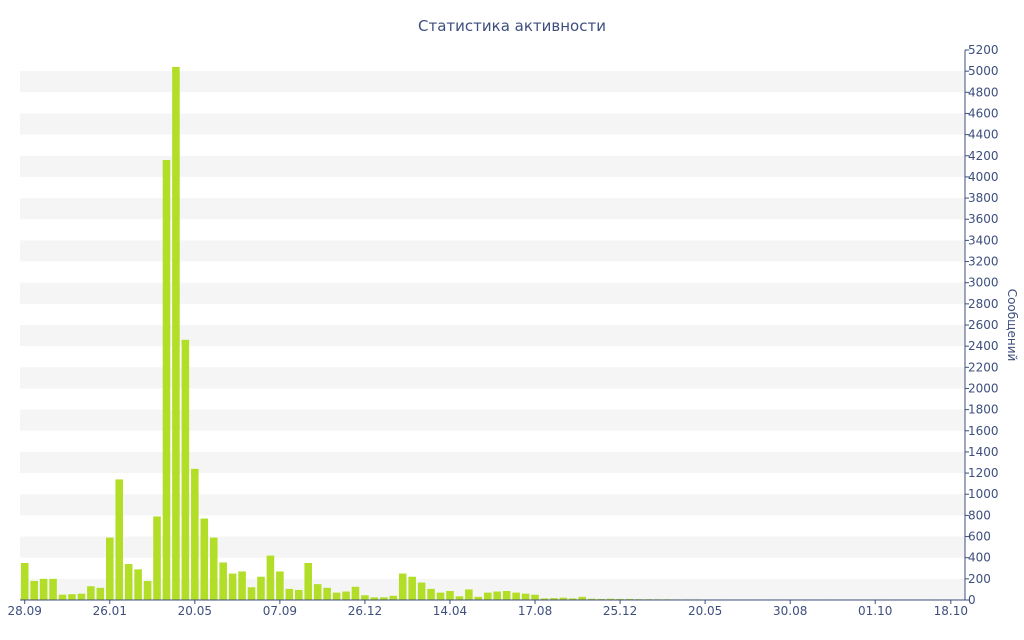  What do you see at coordinates (983, 262) in the screenshot?
I see `y-tick-label: 3200` at bounding box center [983, 262].